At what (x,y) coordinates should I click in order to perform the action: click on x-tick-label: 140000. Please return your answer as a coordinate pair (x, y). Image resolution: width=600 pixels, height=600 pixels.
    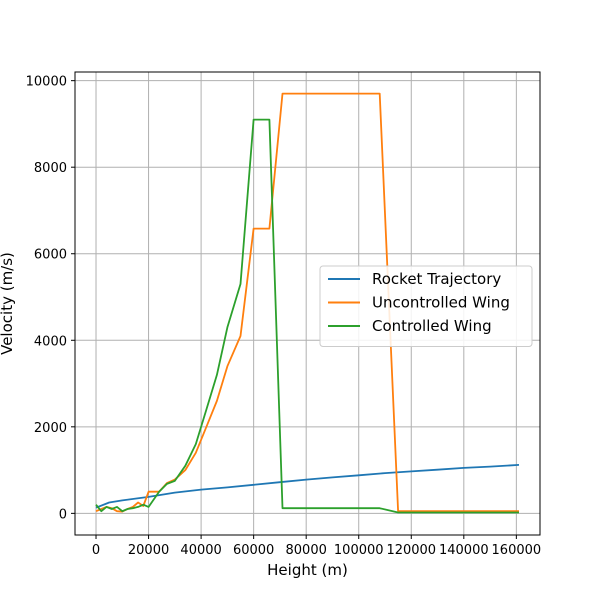
    Looking at the image, I should click on (464, 550).